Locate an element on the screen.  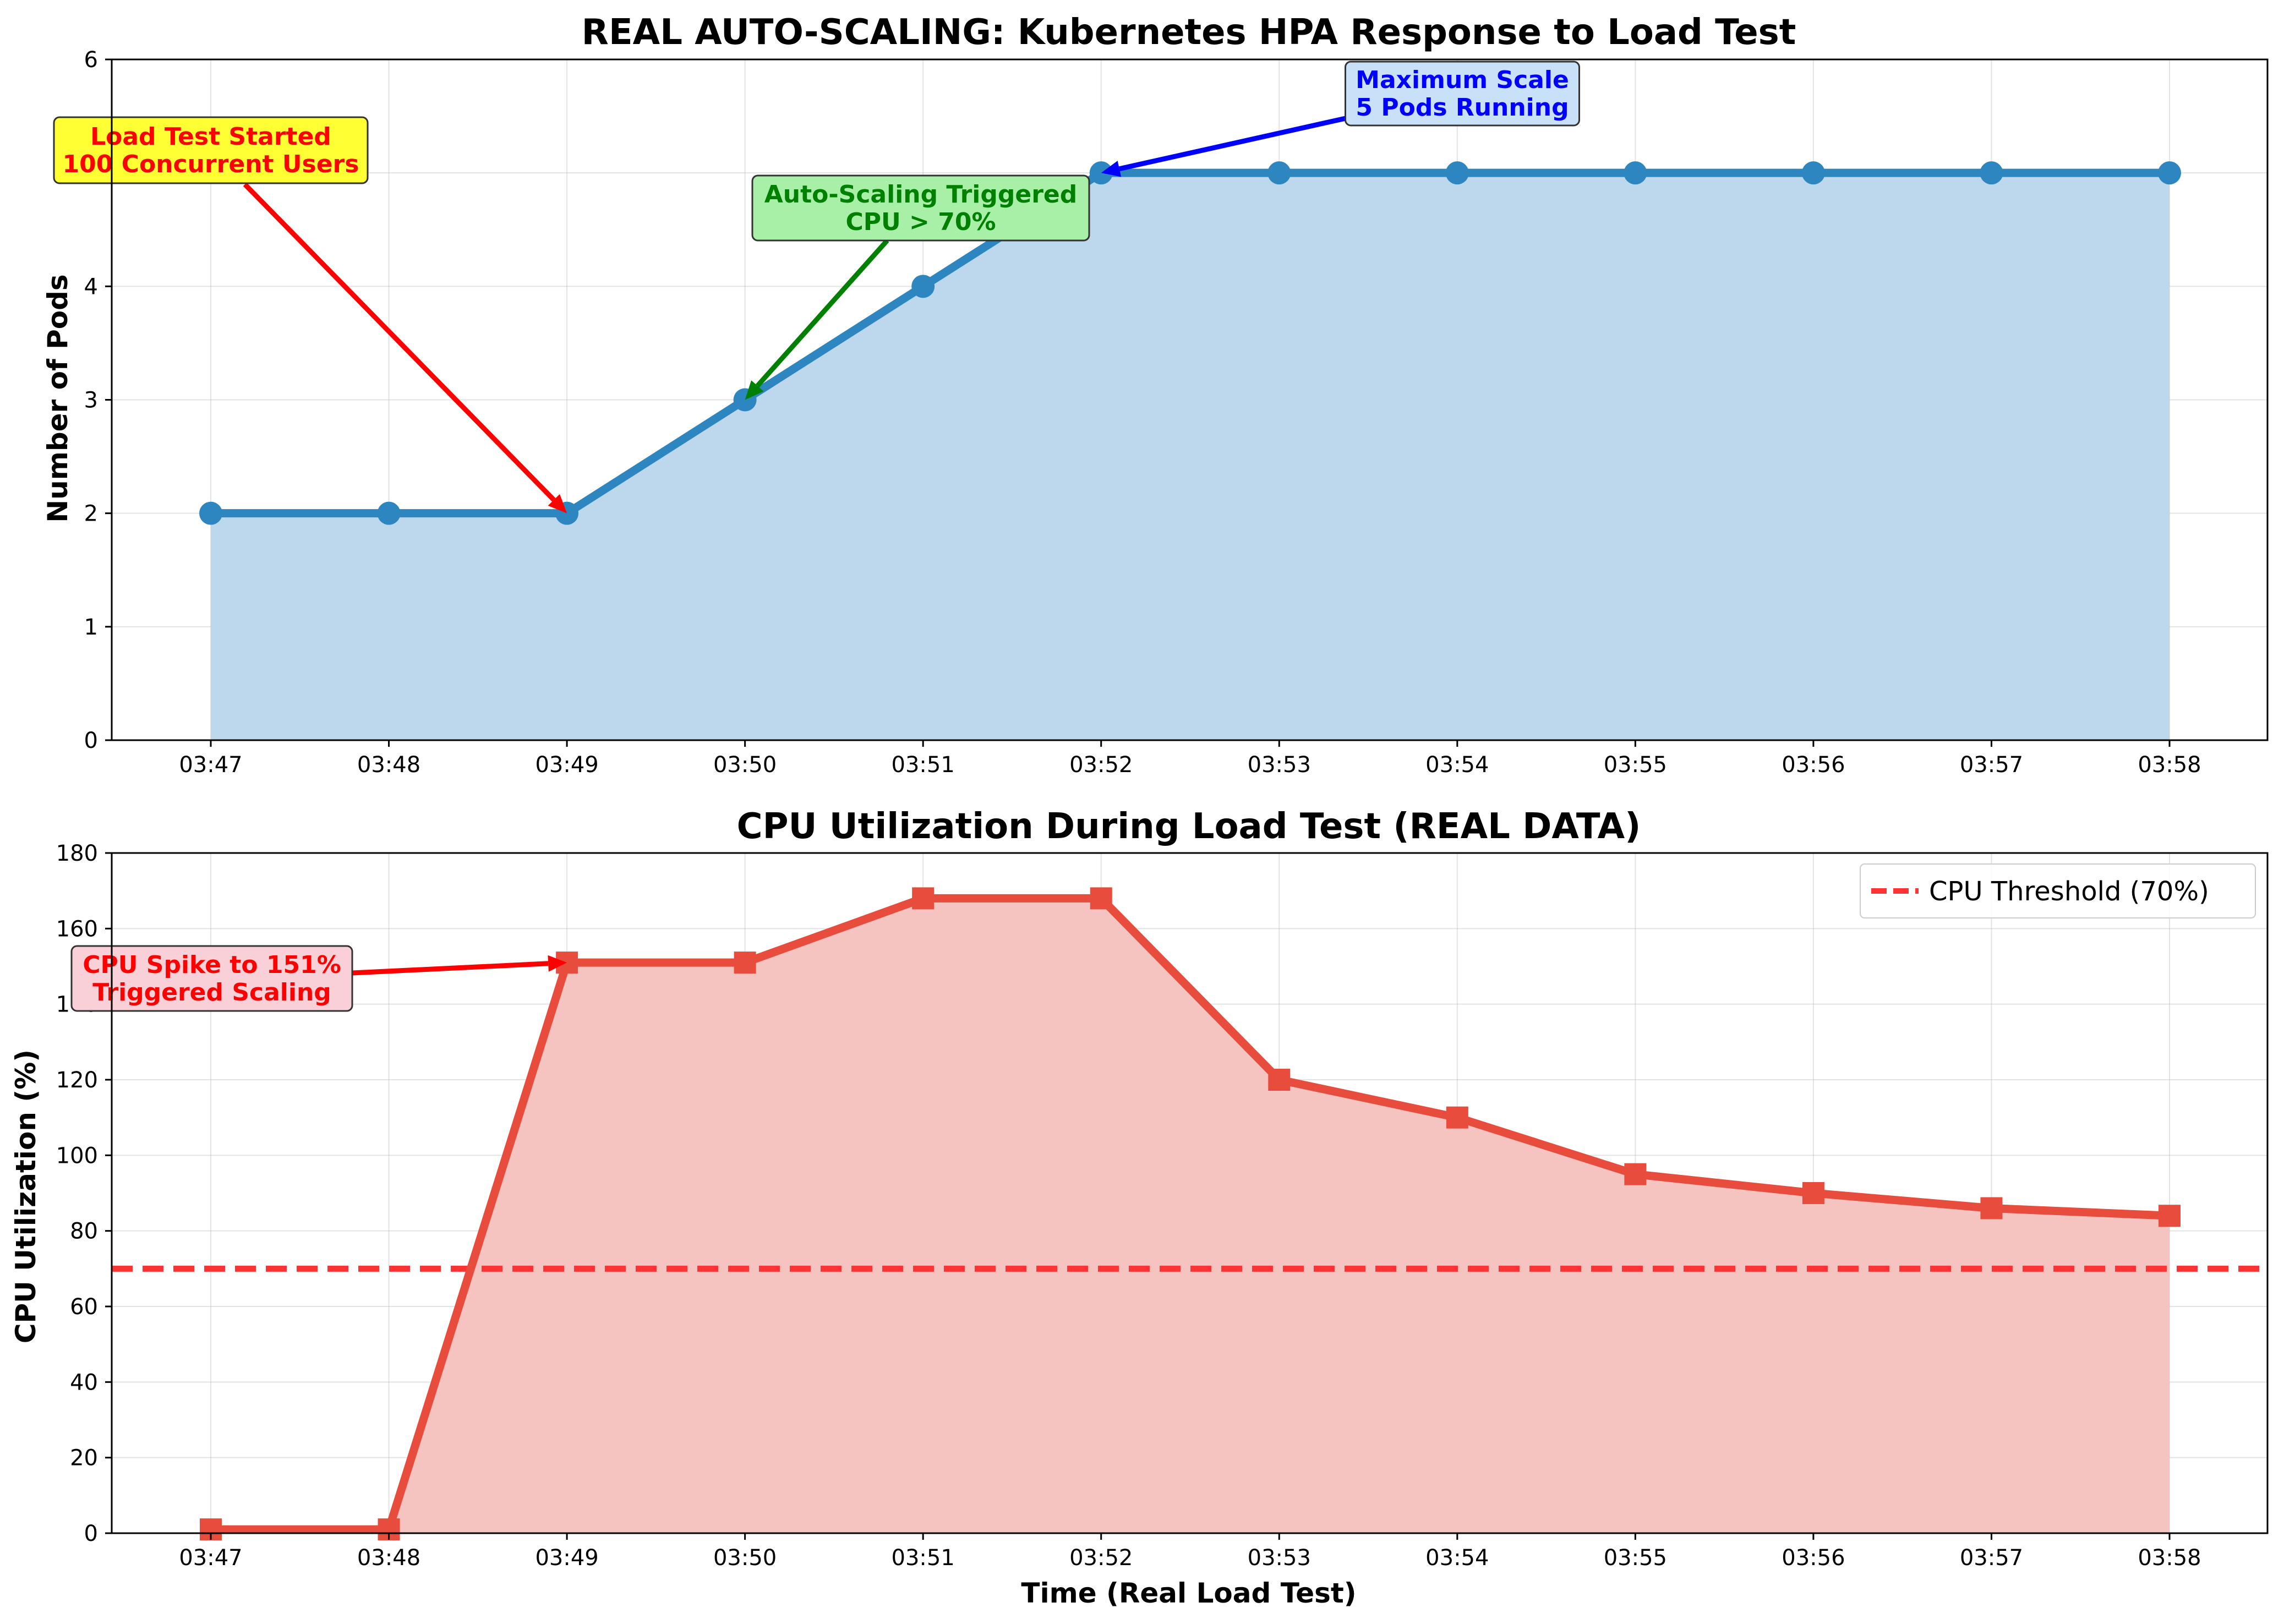
pods-xtick-label: 03:51 is located at coordinates (923, 765).